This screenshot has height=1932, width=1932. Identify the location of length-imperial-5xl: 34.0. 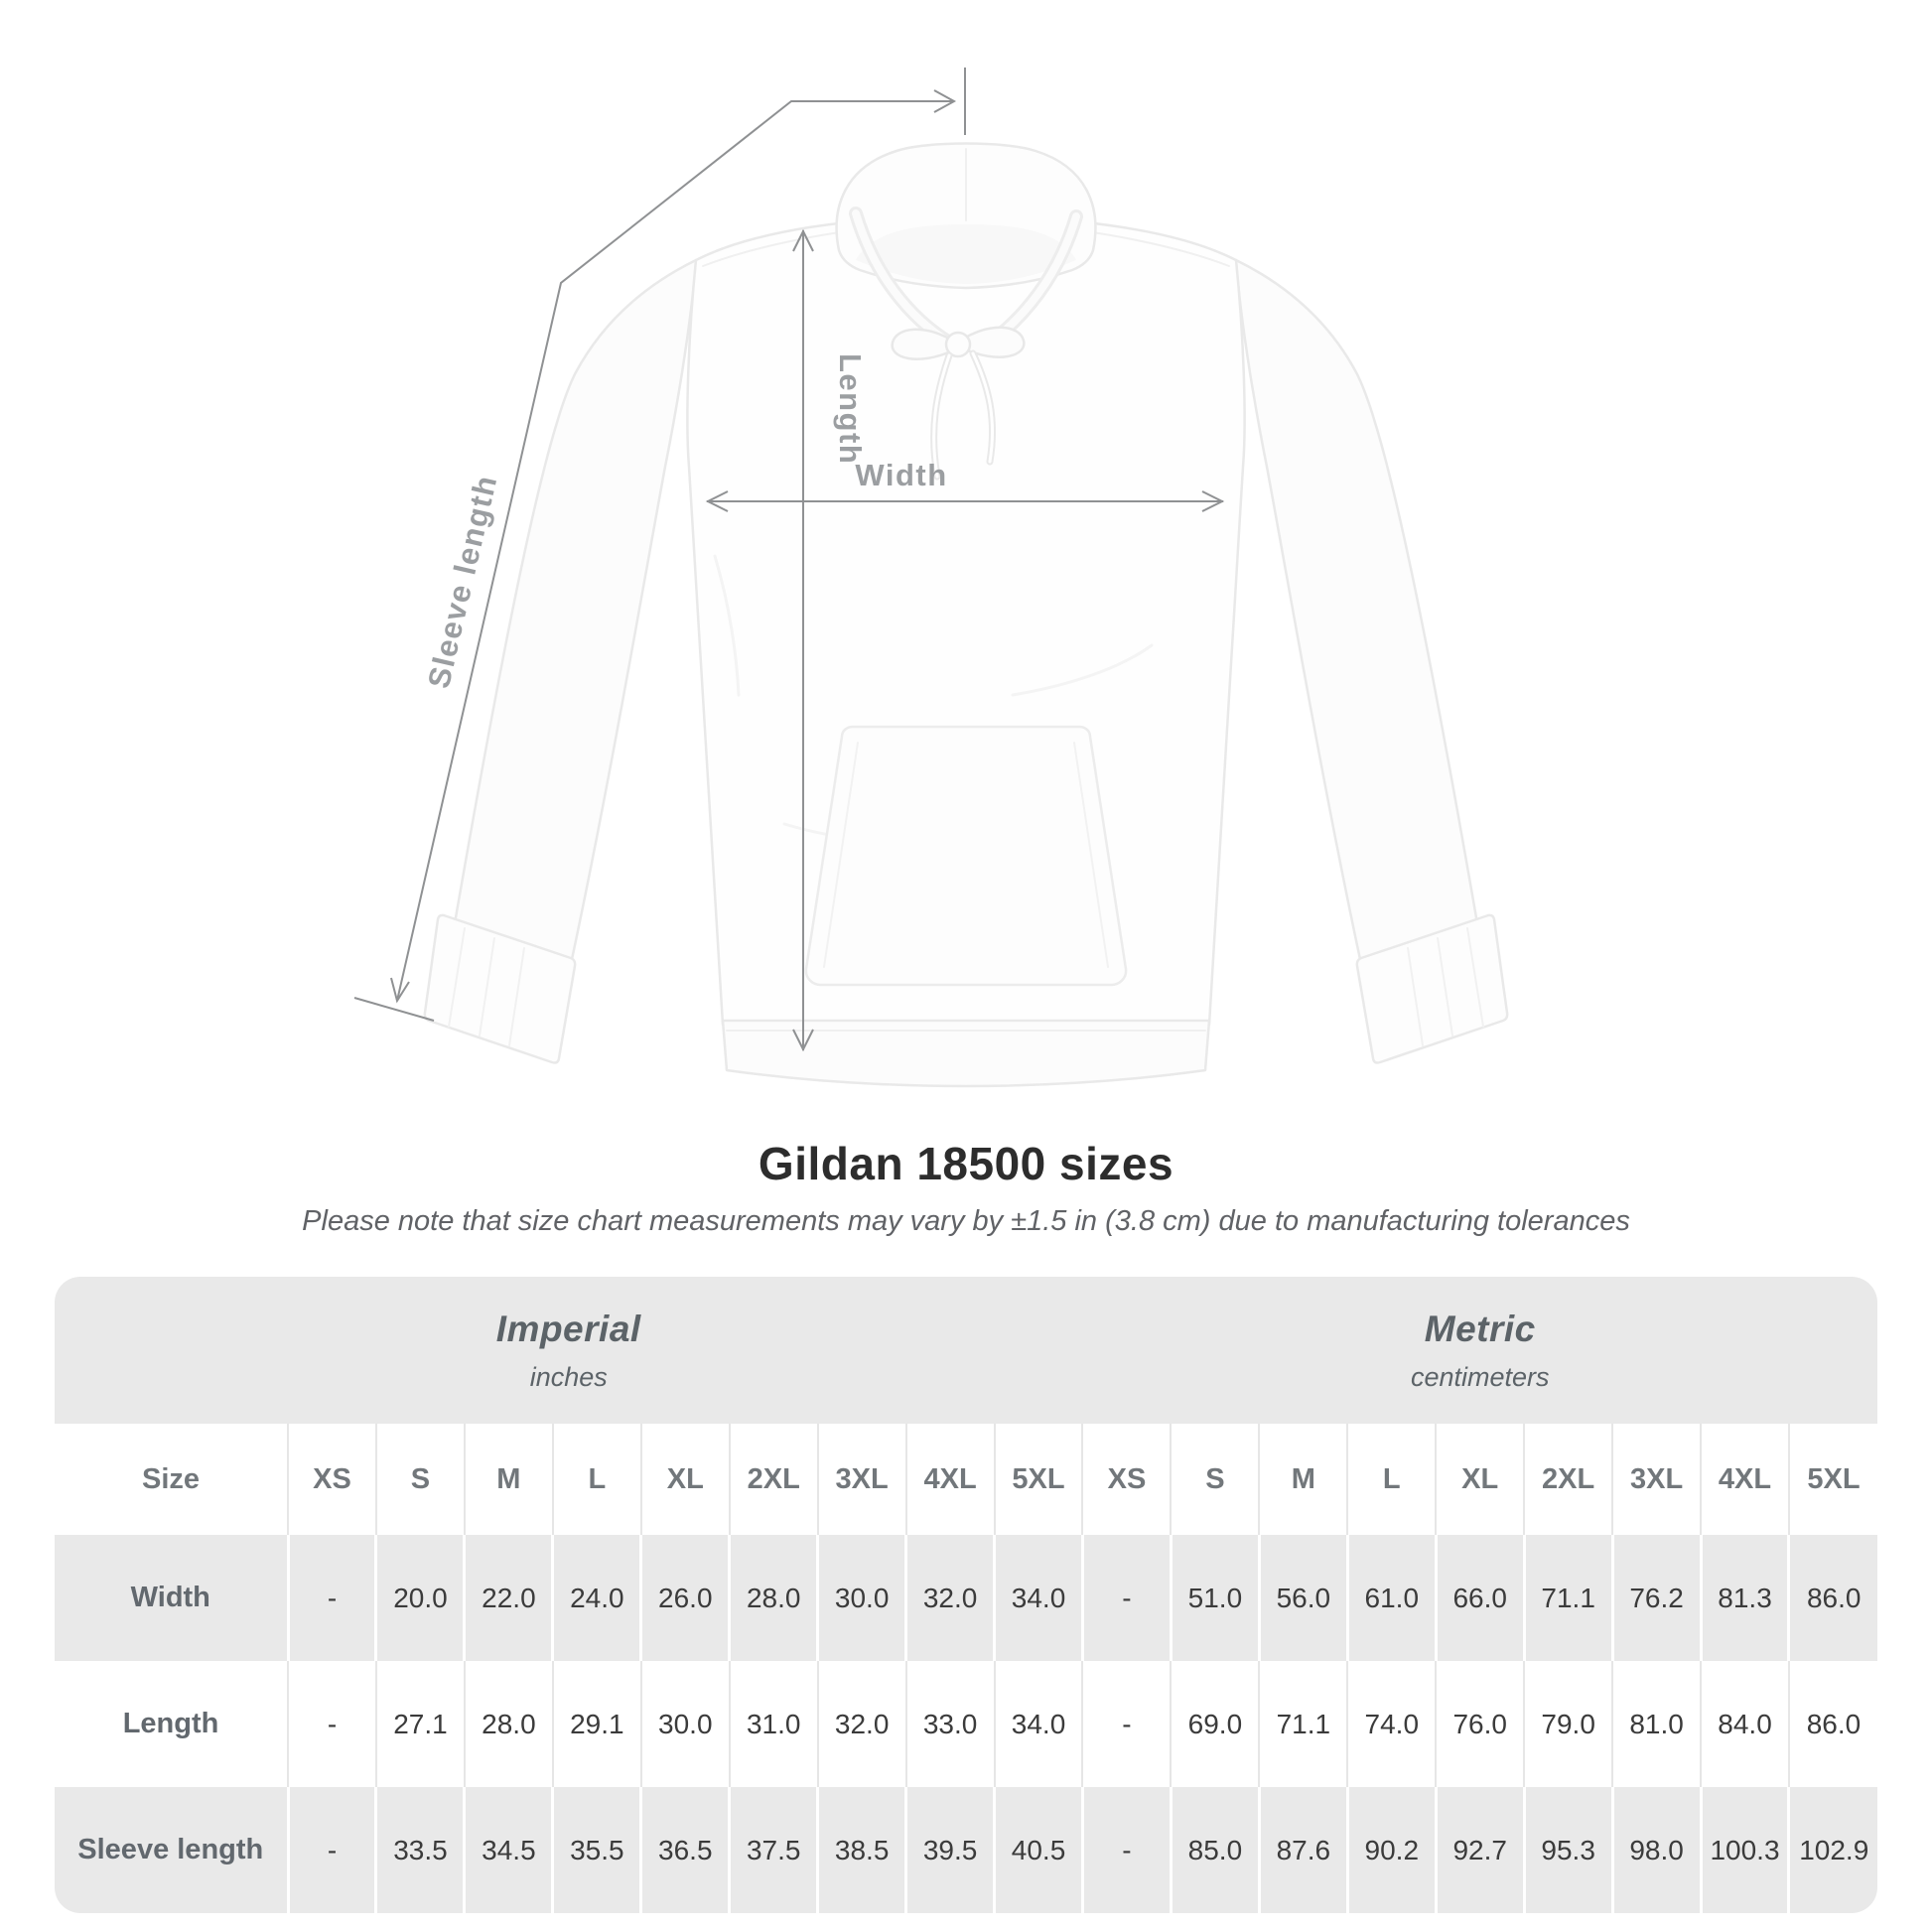
(1038, 1724).